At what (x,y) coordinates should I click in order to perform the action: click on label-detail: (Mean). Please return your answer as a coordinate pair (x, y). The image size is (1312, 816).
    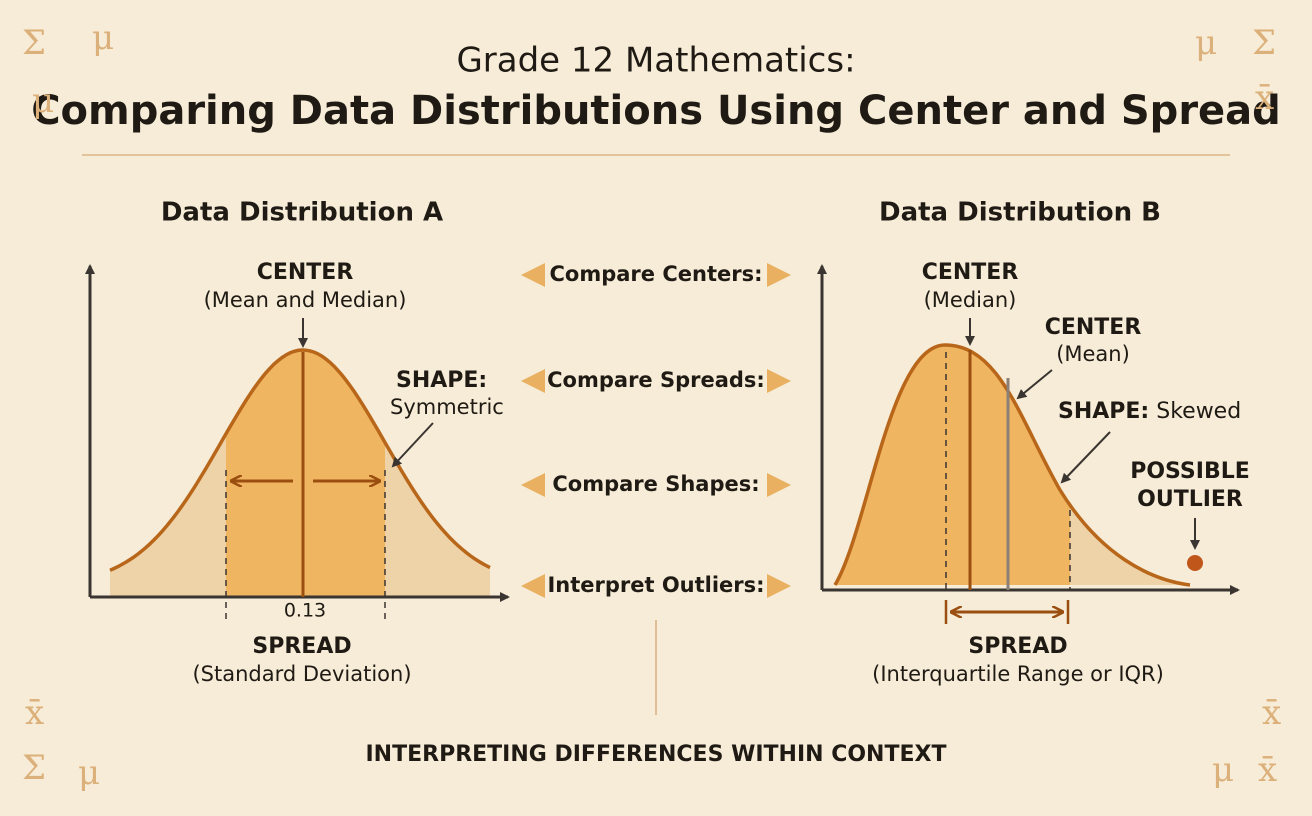
    Looking at the image, I should click on (1093, 354).